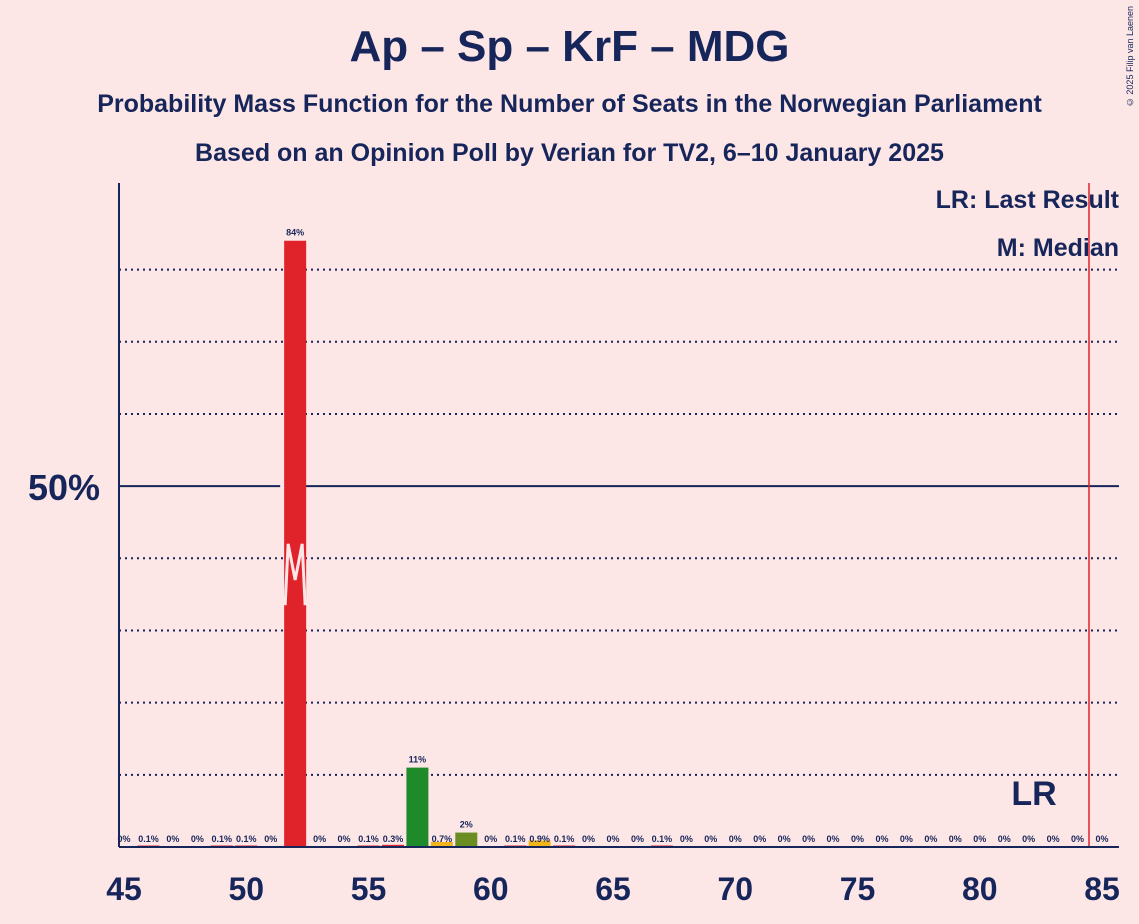 The image size is (1139, 924). I want to click on y-major-label: 50%, so click(64, 487).